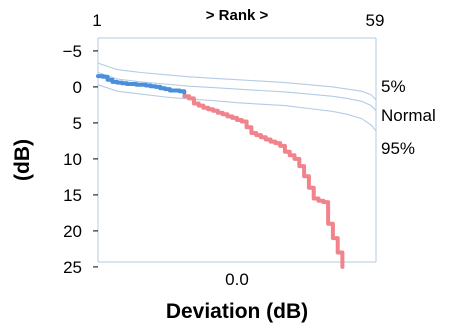  I want to click on reference-curve-normal, so click(237, 91).